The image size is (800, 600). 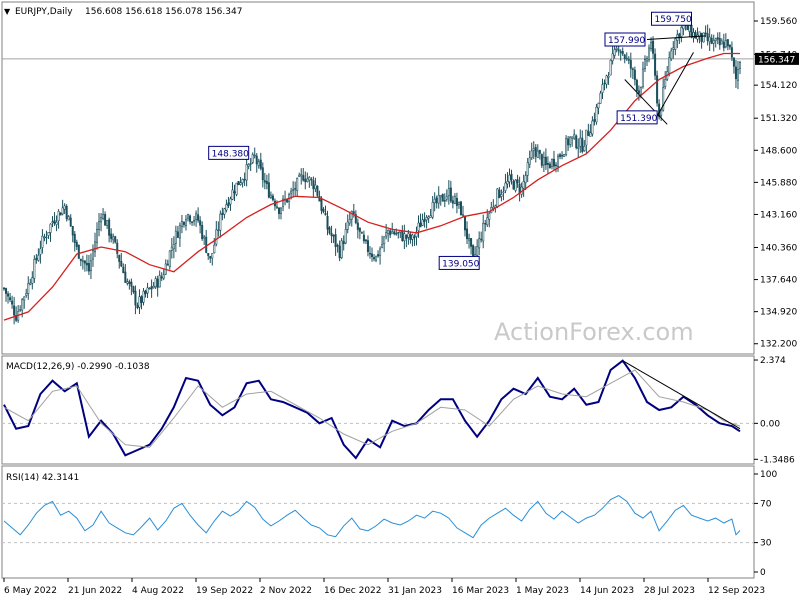 I want to click on price-ytick-label: 140.360, so click(x=778, y=248).